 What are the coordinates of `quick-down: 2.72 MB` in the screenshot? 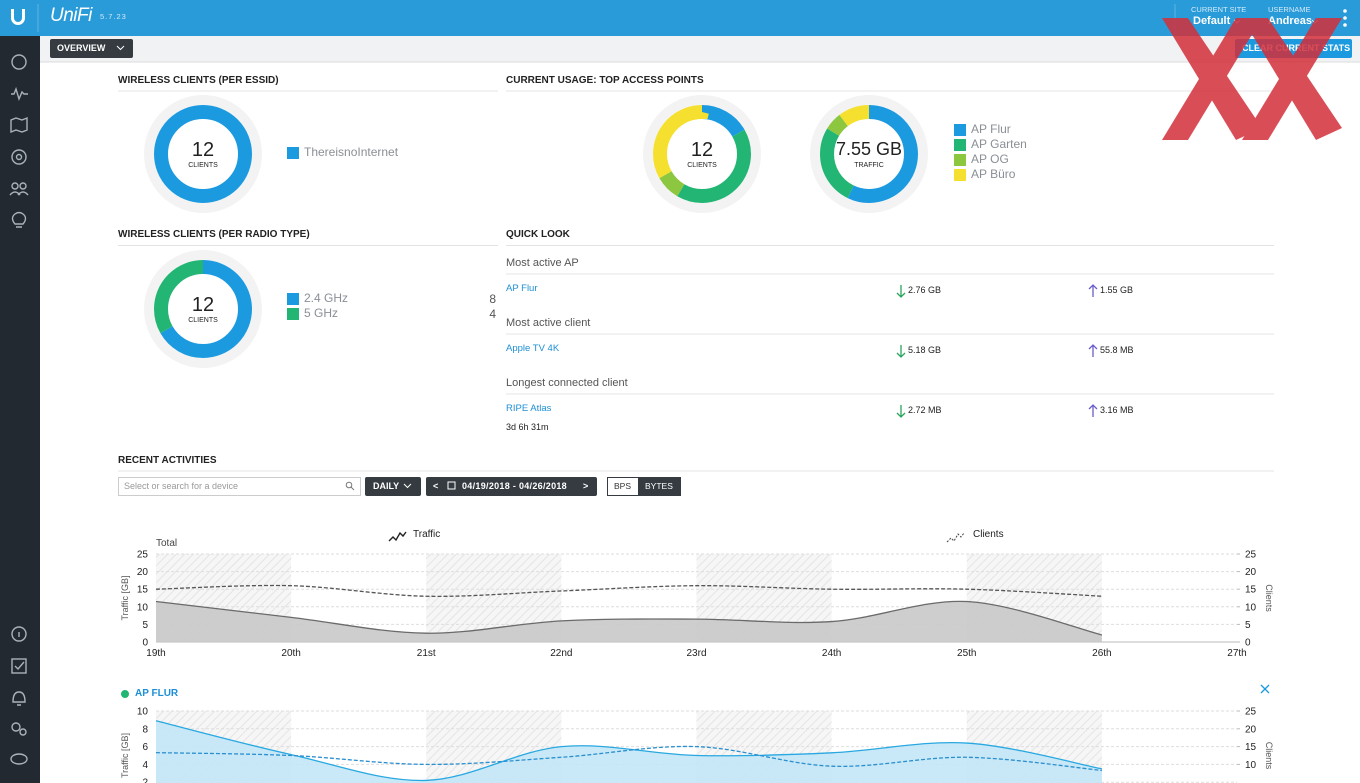 It's located at (925, 410).